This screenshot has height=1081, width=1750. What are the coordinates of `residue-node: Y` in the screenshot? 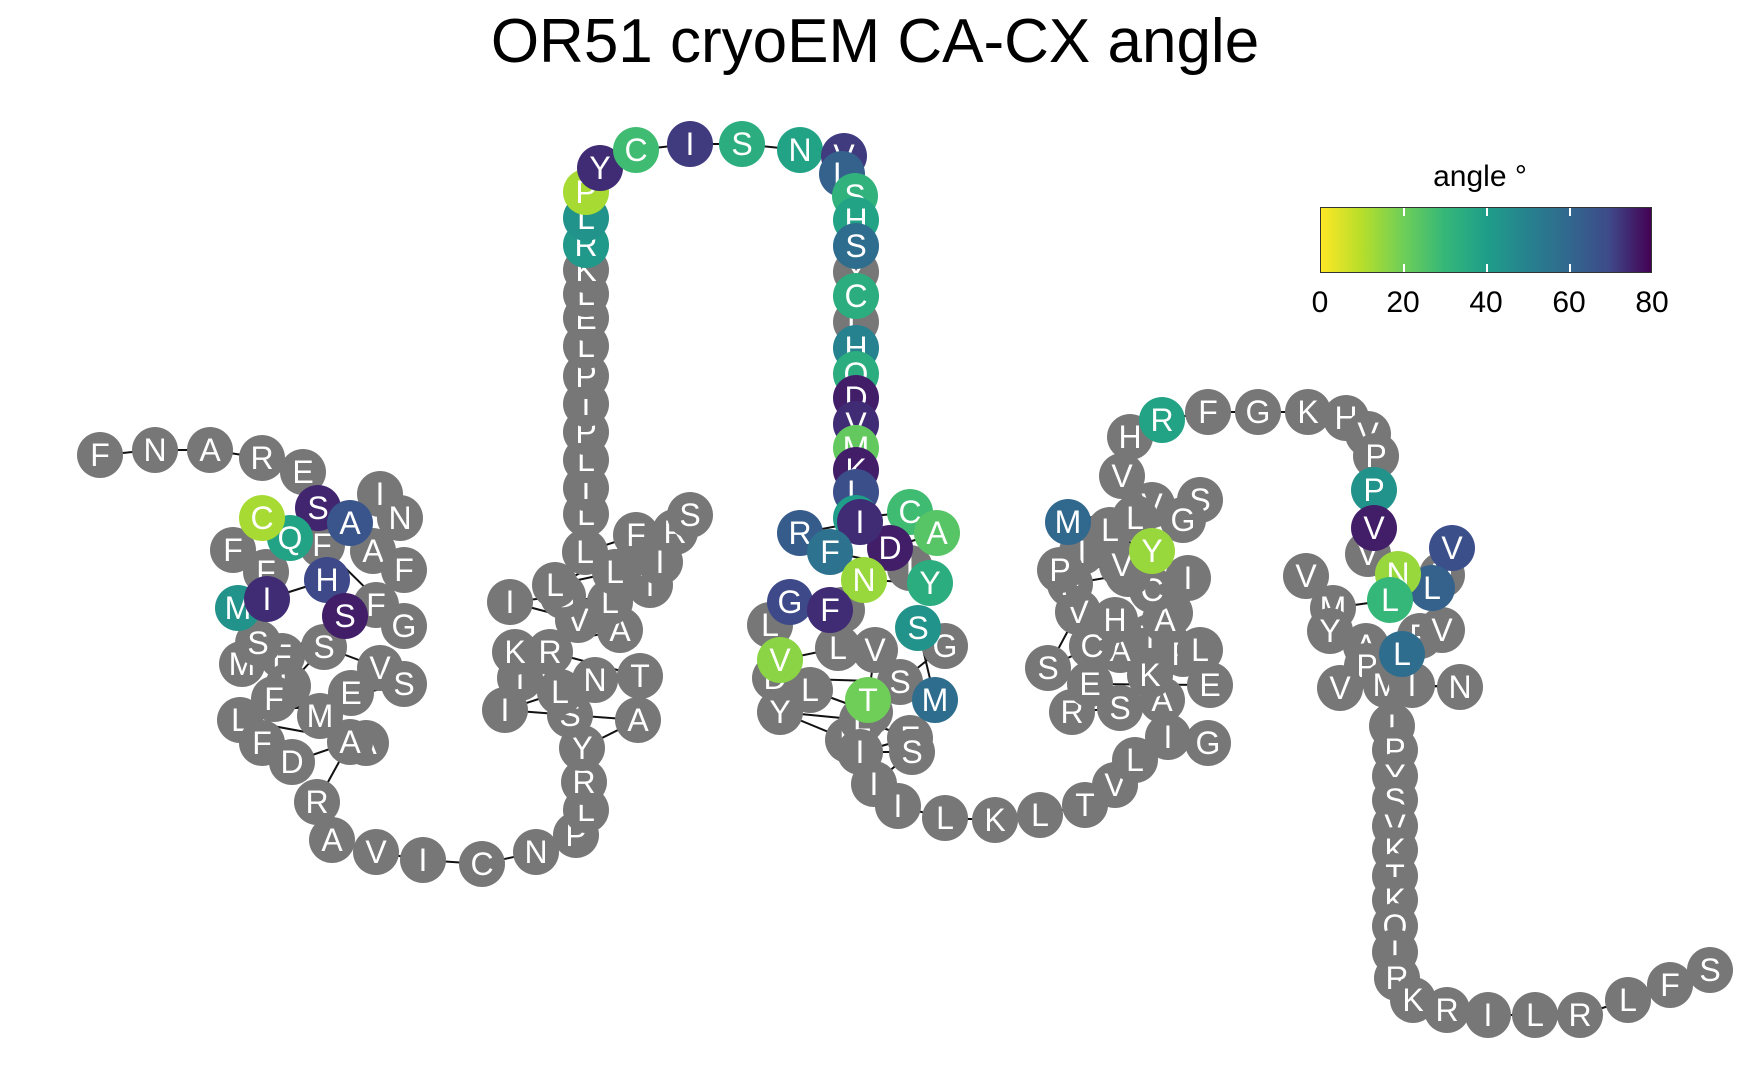 It's located at (930, 583).